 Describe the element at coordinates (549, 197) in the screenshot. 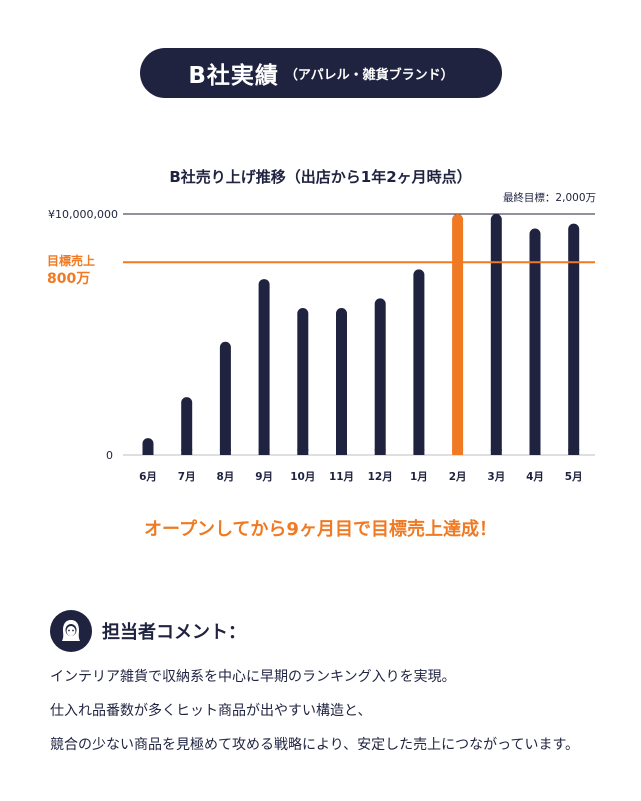

I see `final-goal-annotation: 最終目標：2,000万` at that location.